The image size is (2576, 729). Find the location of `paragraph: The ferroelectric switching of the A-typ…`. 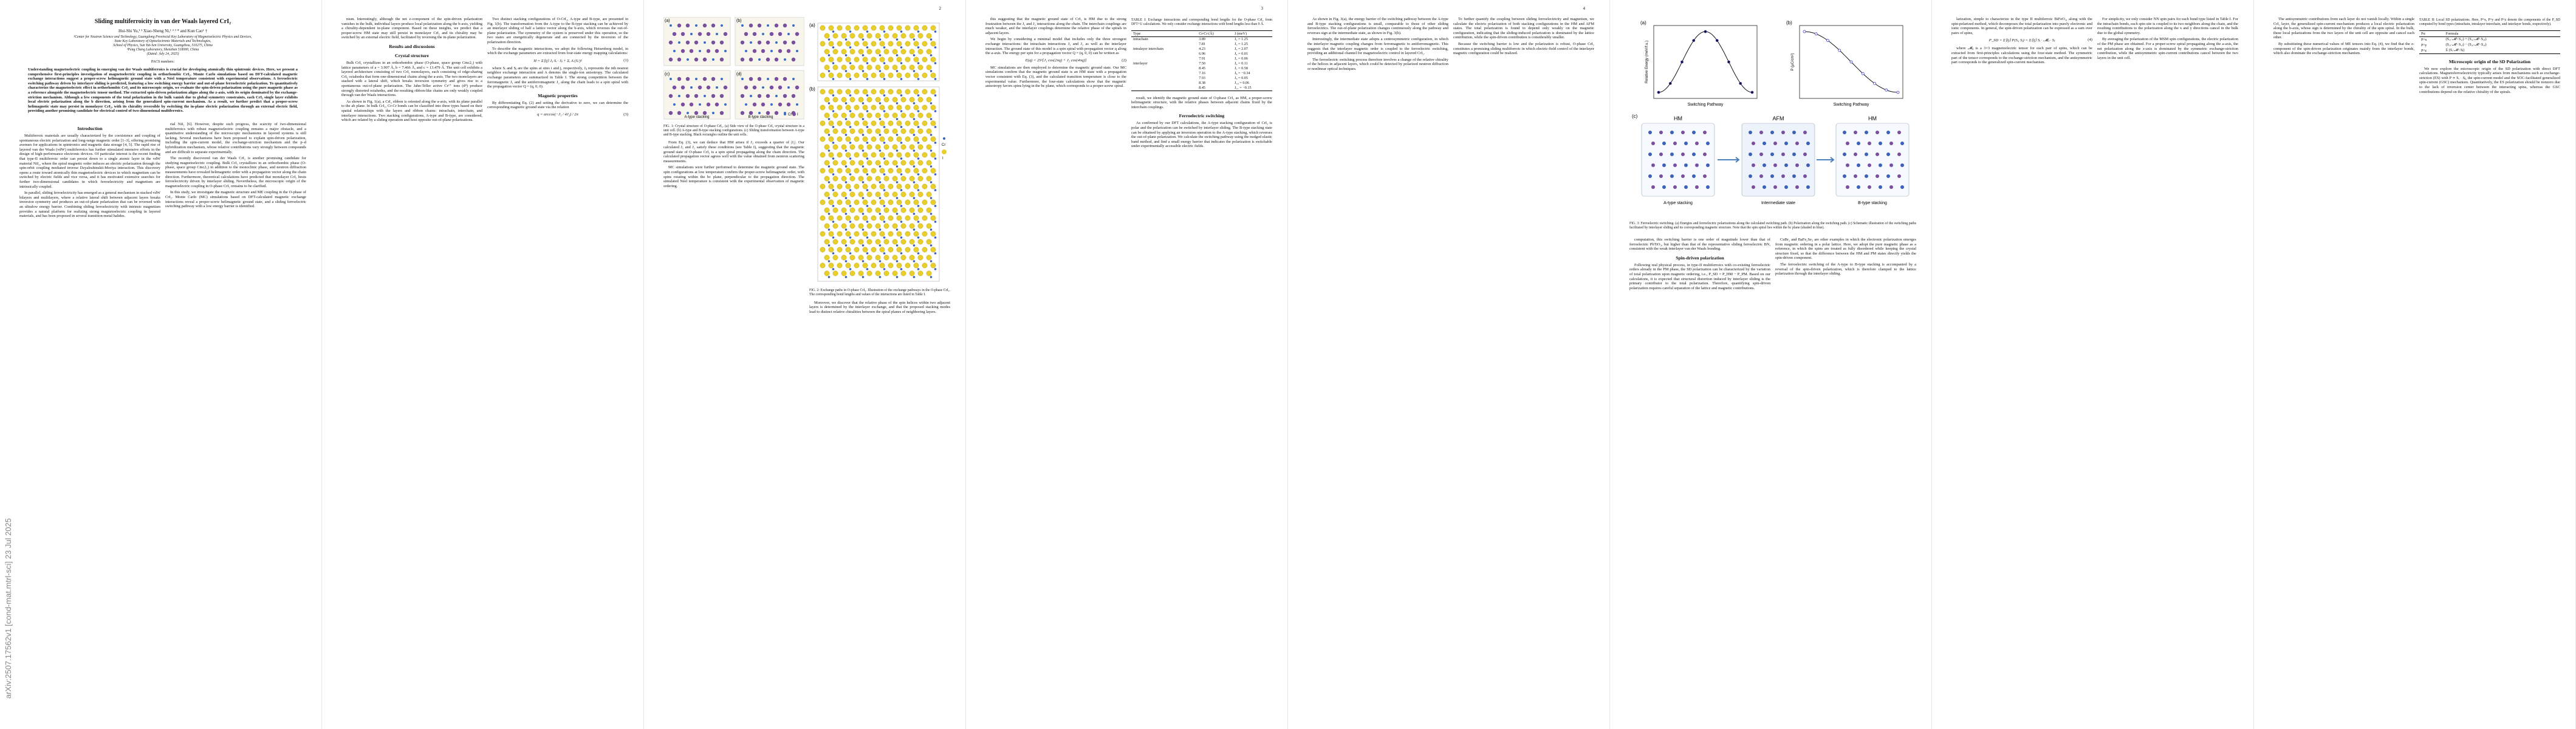

paragraph: The ferroelectric switching of the A-typ… is located at coordinates (1845, 269).